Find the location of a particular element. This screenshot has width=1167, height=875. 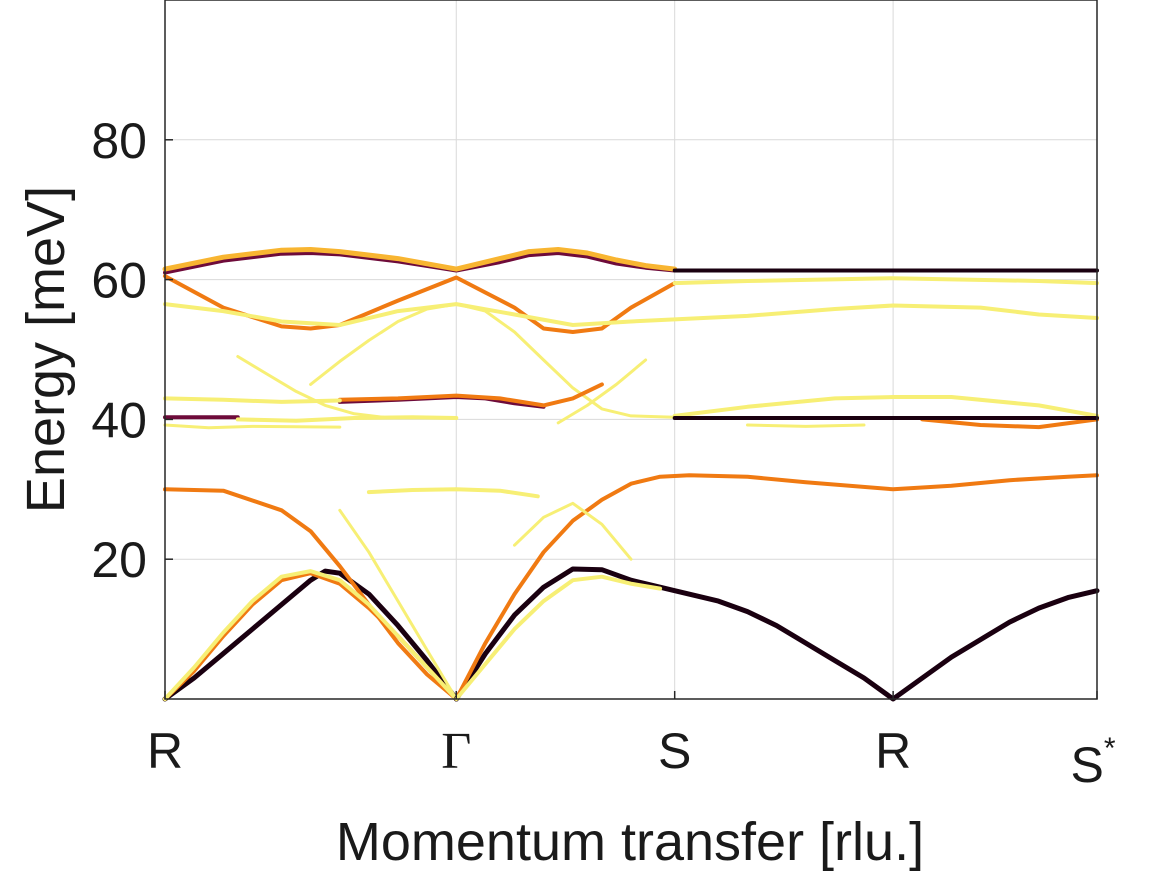

y-tick-label: 80 is located at coordinates (119, 141).